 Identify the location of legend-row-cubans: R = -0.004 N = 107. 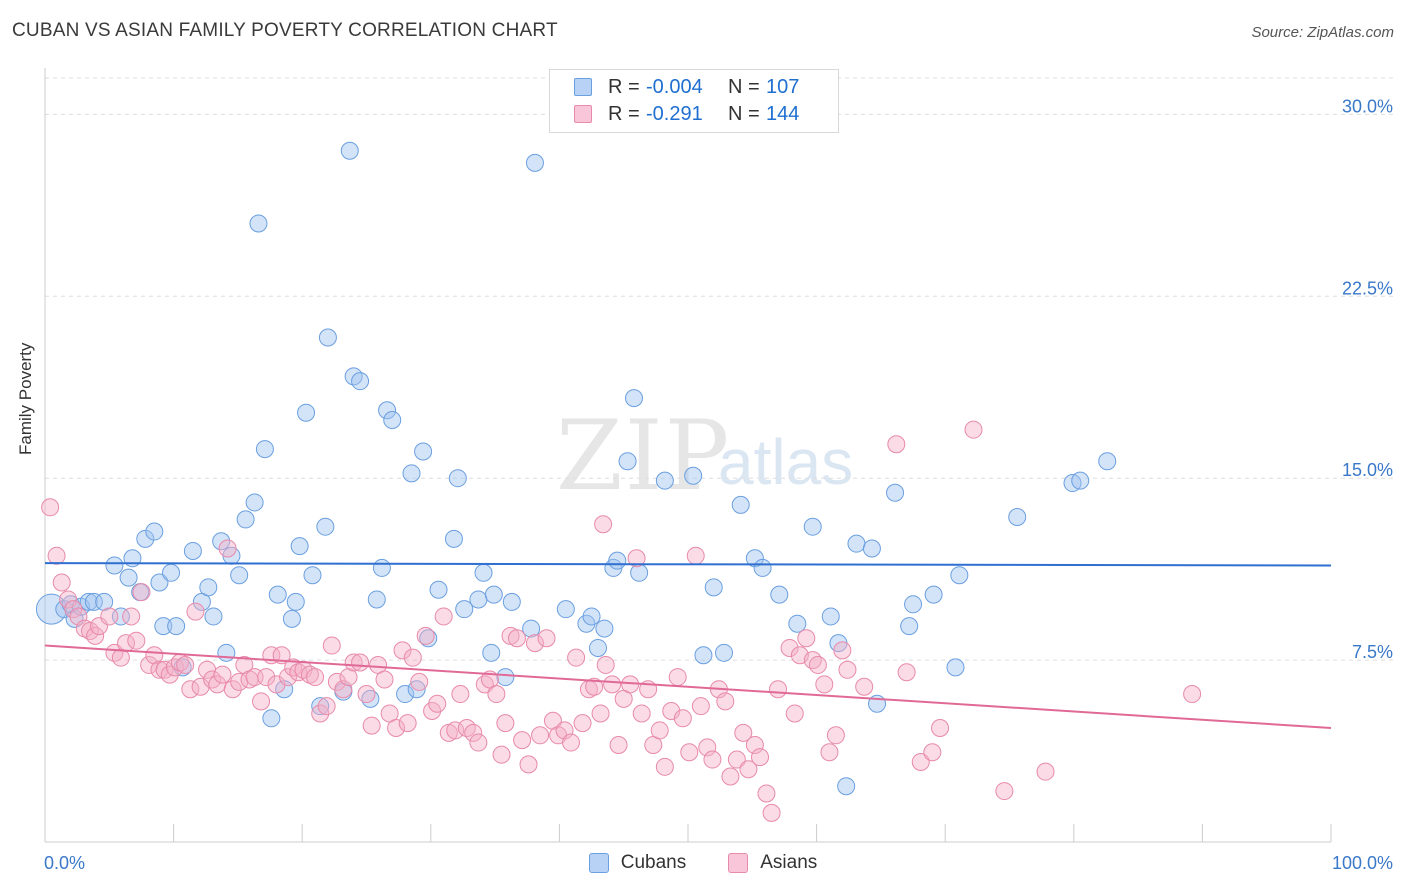
(686, 87).